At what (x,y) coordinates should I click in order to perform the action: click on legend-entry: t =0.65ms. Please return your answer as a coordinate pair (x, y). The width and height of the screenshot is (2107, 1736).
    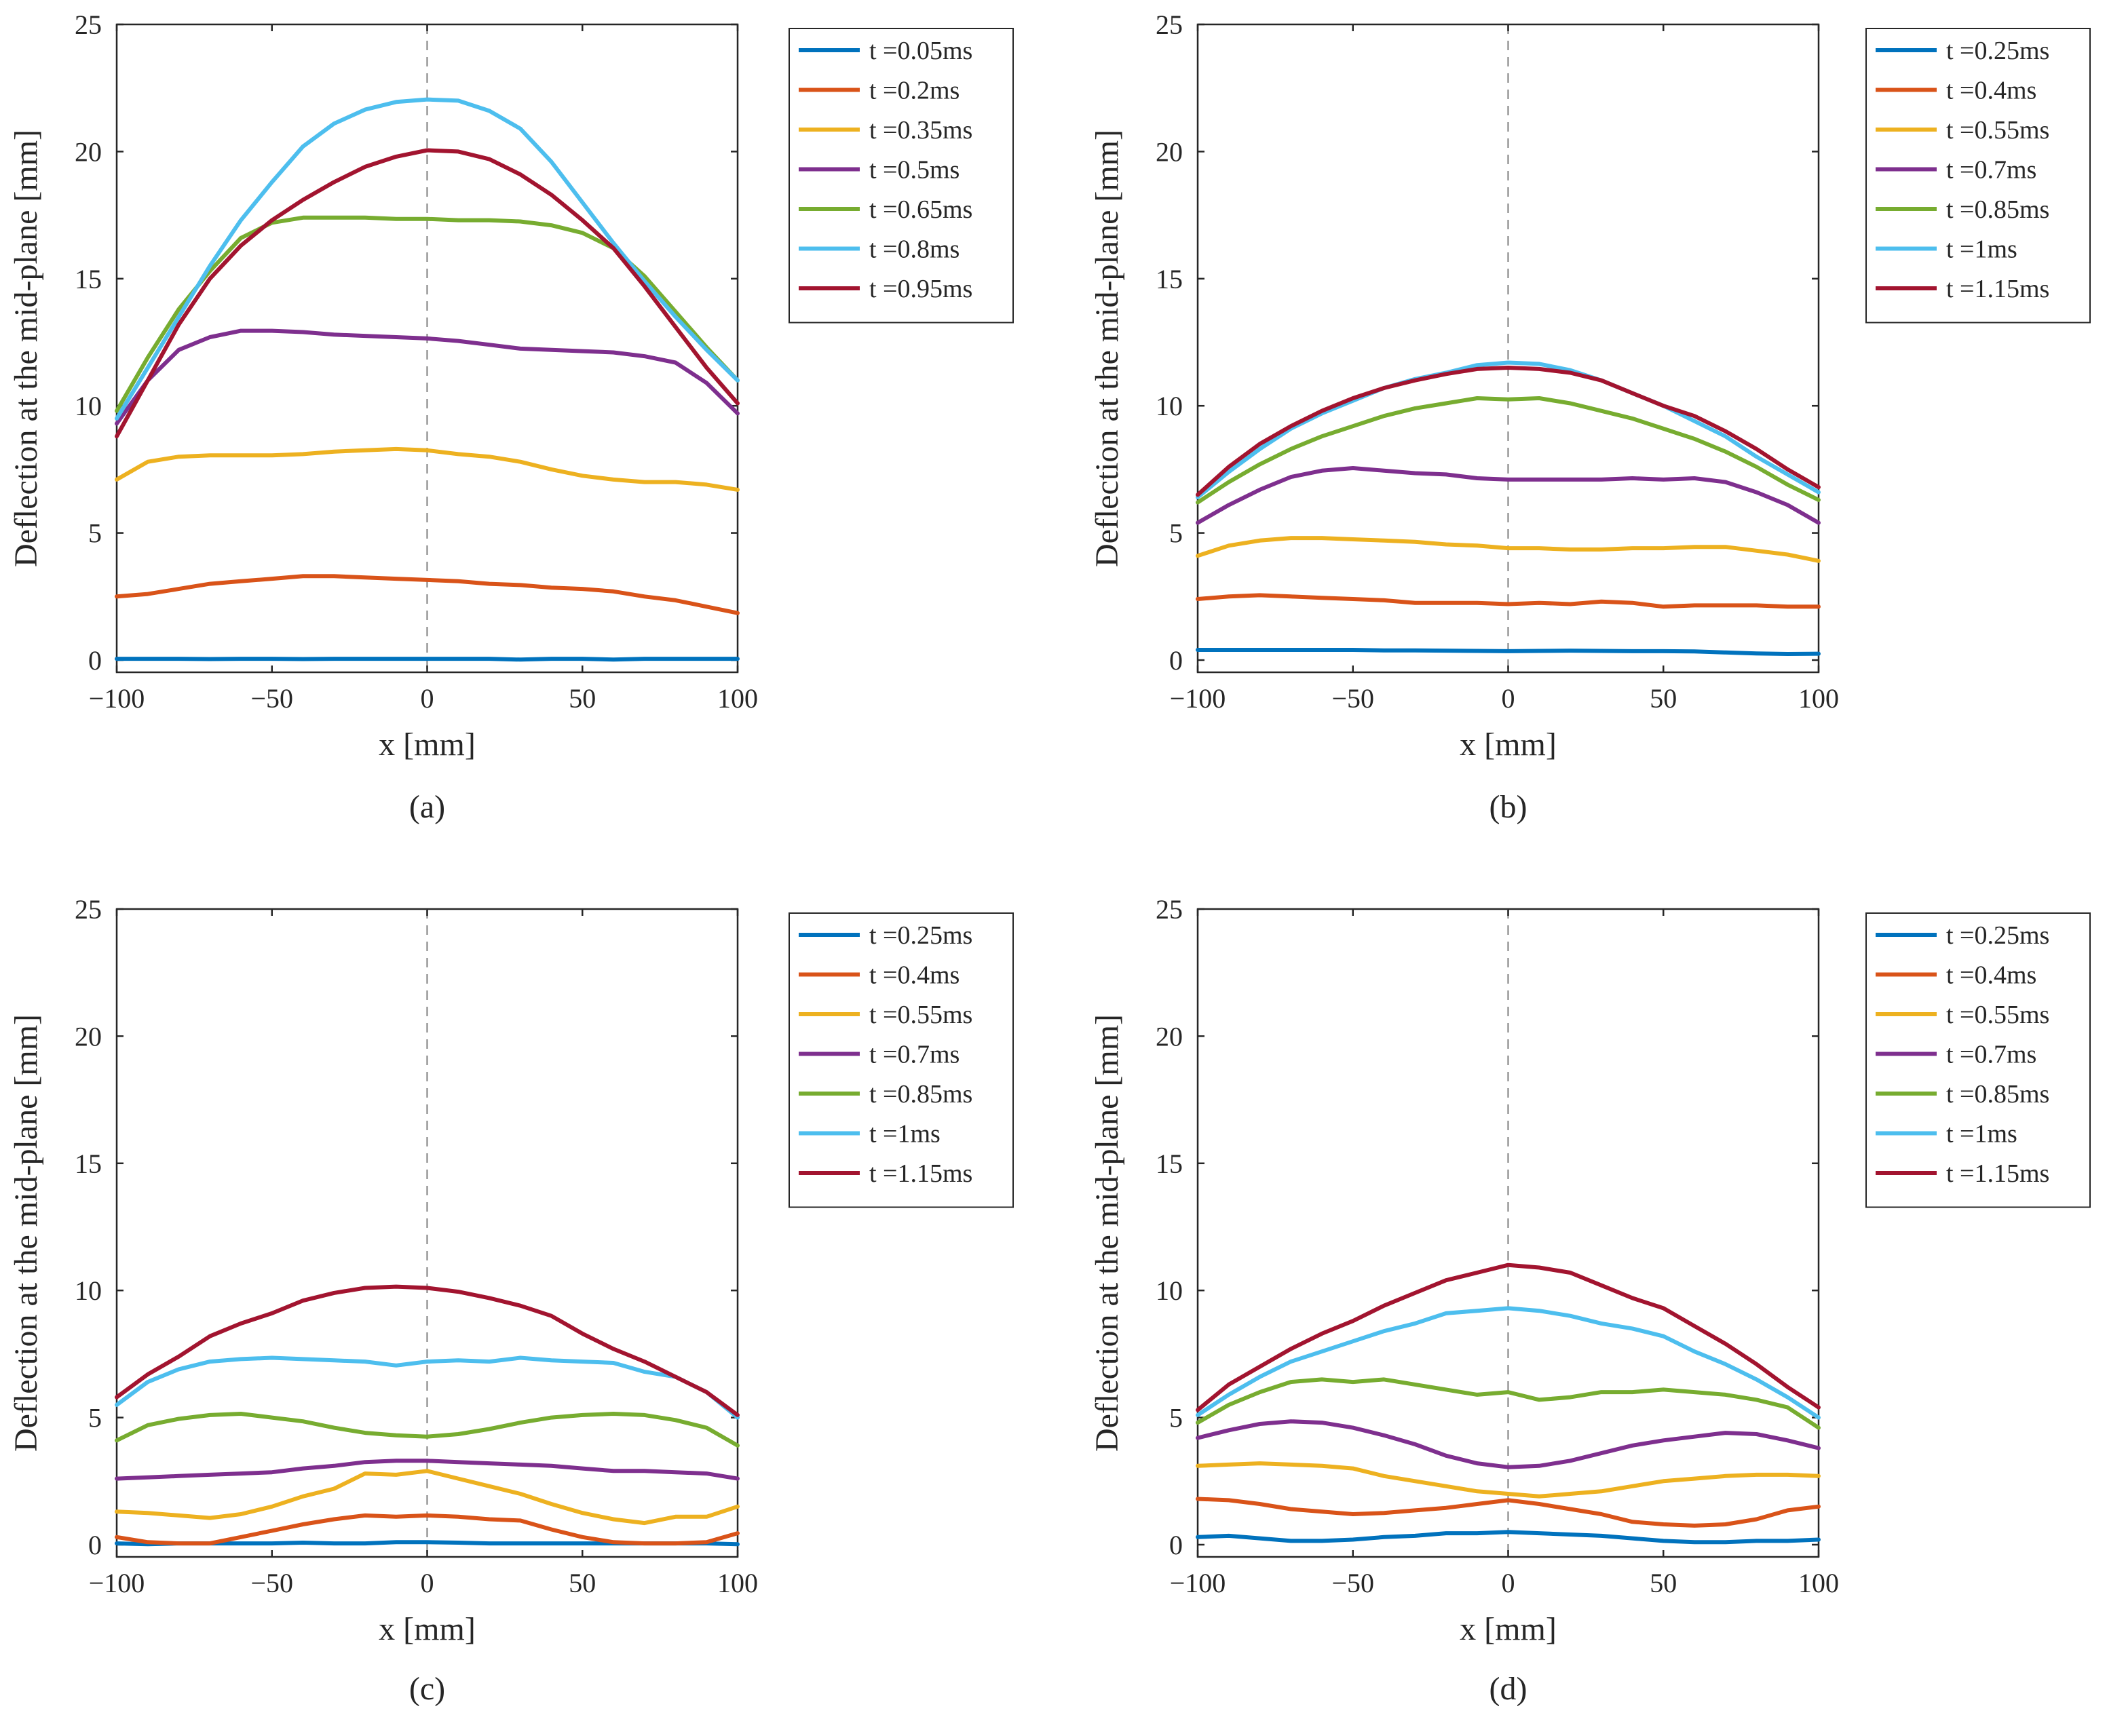
    Looking at the image, I should click on (920, 210).